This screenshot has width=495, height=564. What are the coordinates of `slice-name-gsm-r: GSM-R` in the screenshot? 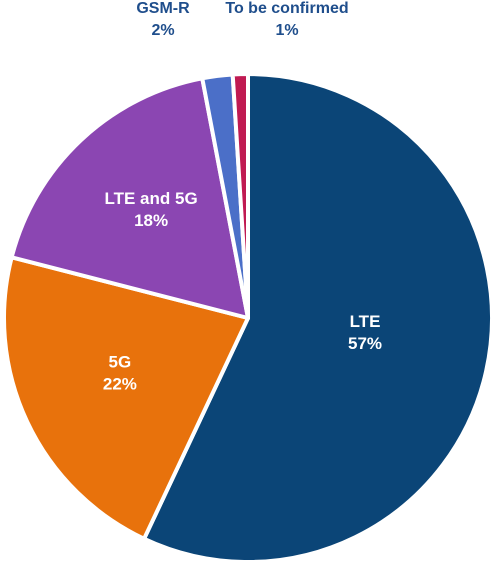 It's located at (163, 8).